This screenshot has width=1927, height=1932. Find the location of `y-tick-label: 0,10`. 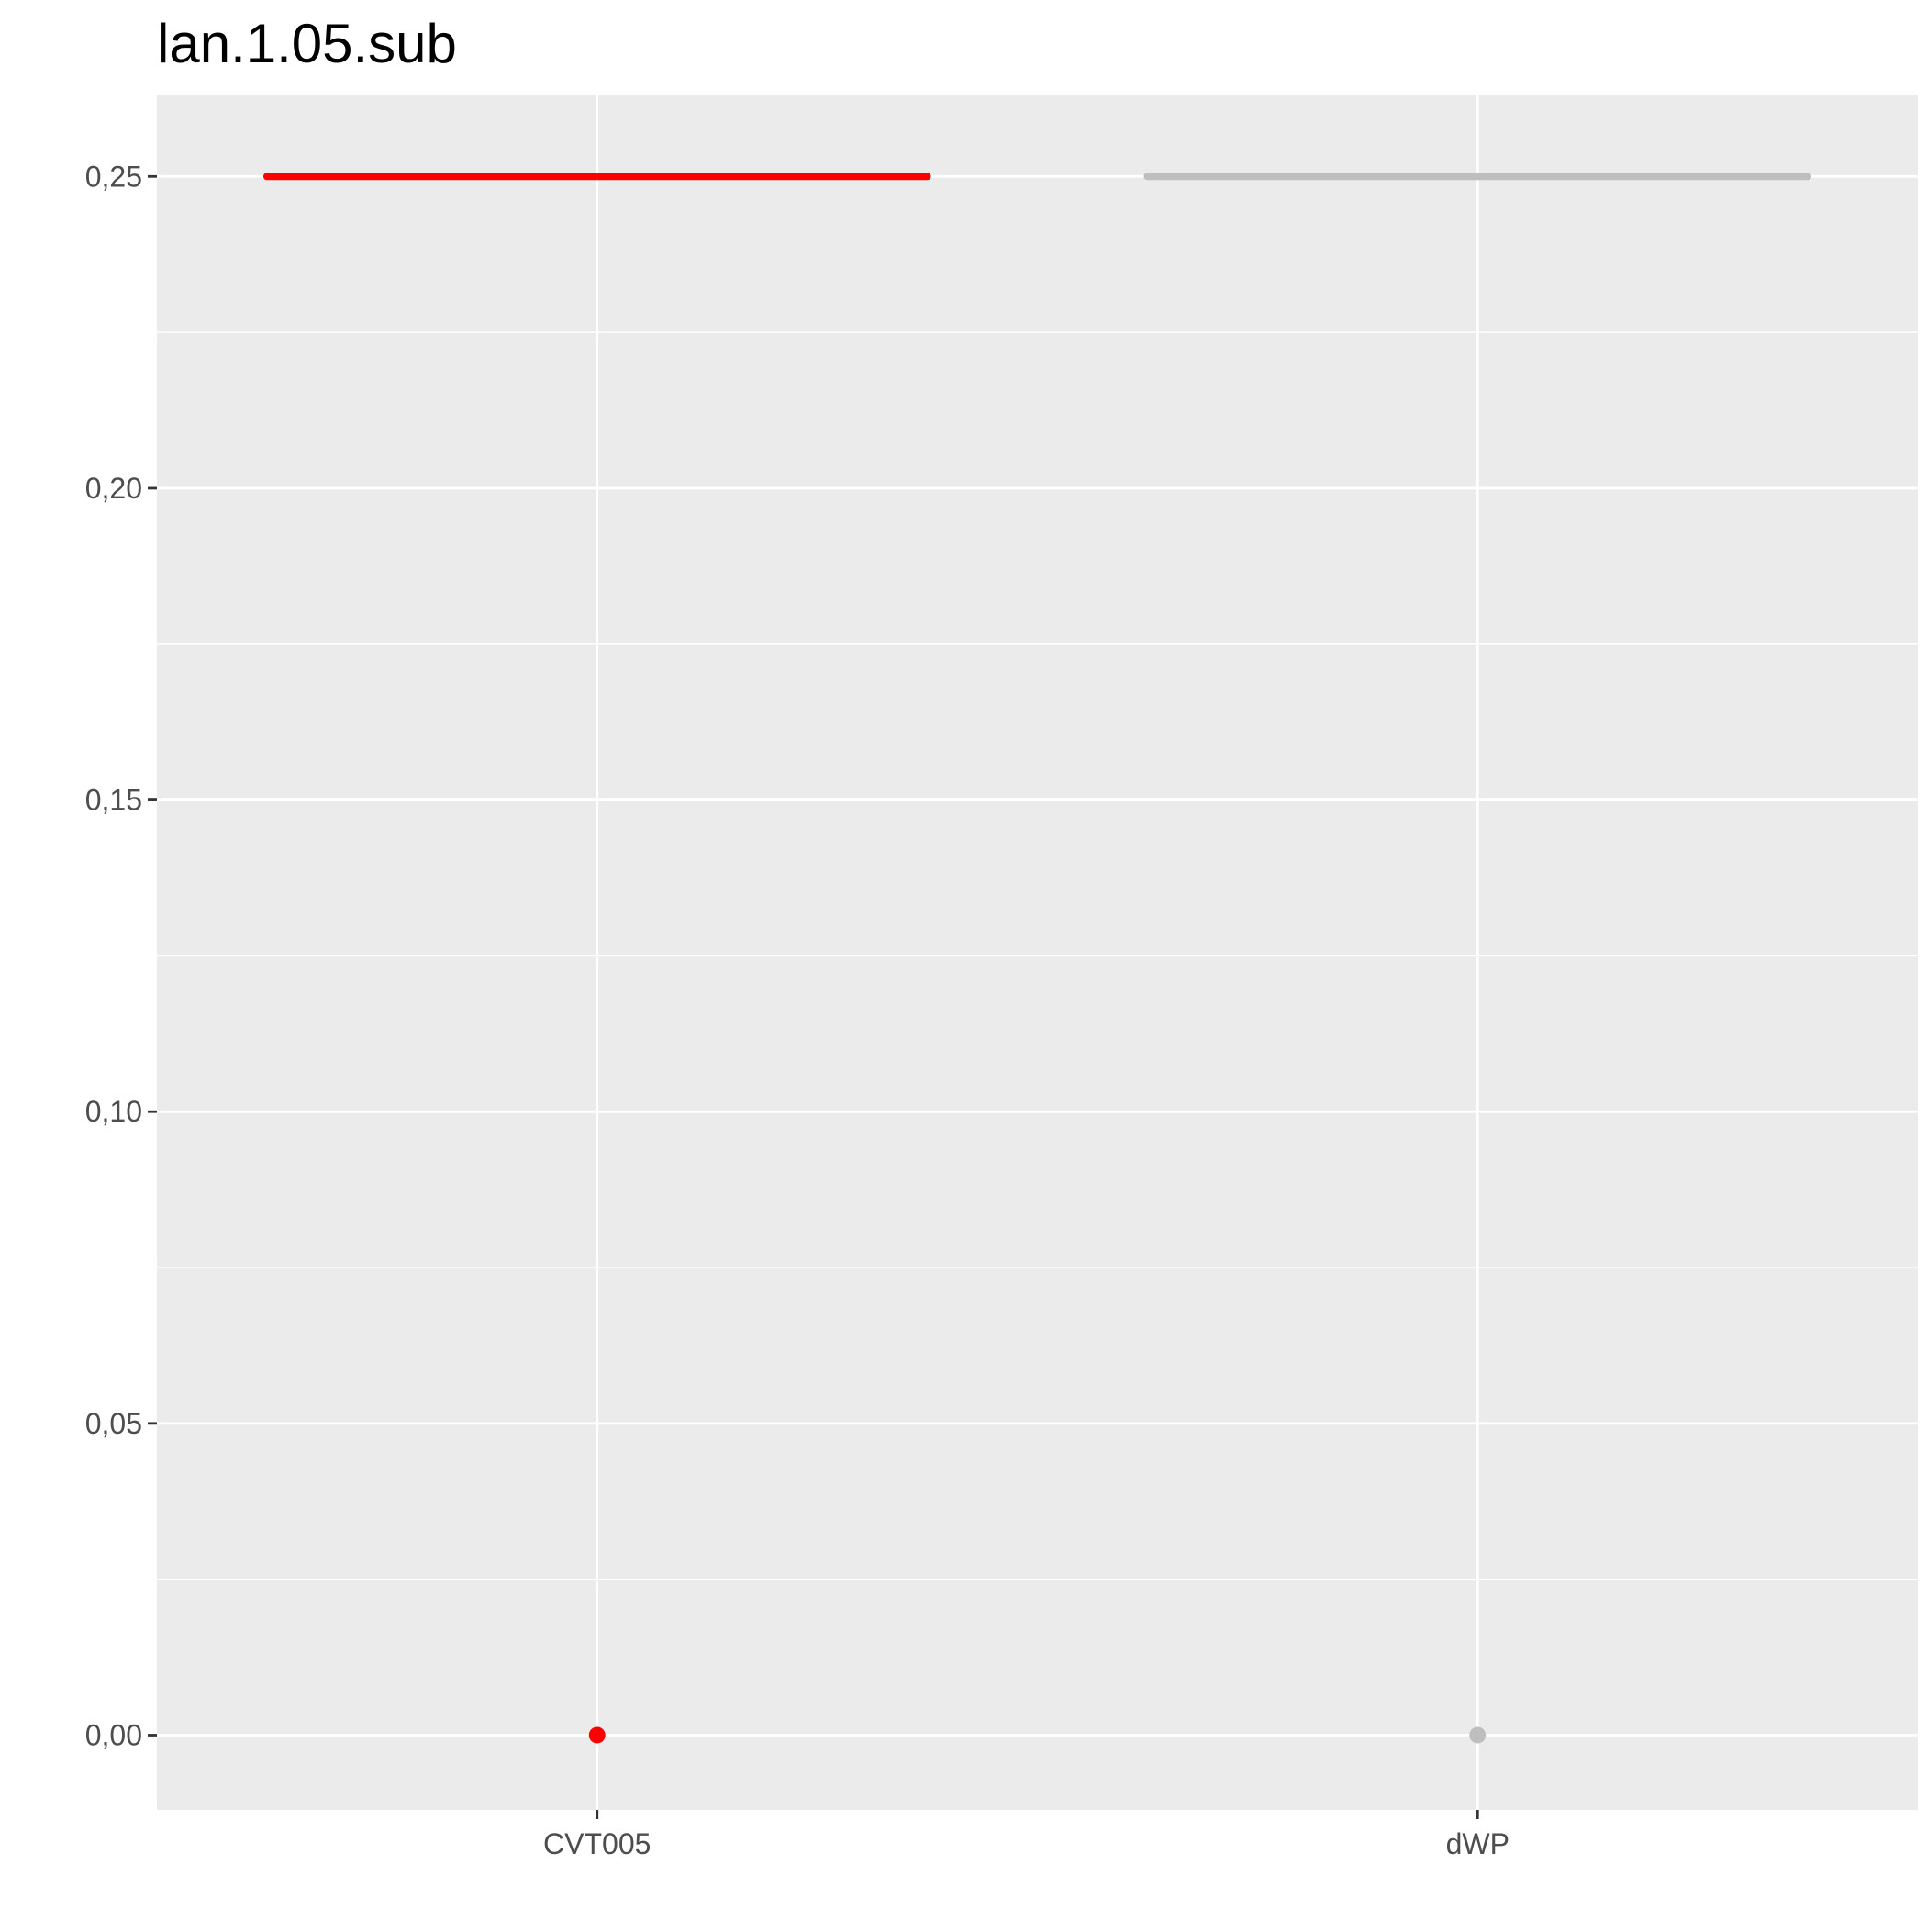

y-tick-label: 0,10 is located at coordinates (113, 1111).